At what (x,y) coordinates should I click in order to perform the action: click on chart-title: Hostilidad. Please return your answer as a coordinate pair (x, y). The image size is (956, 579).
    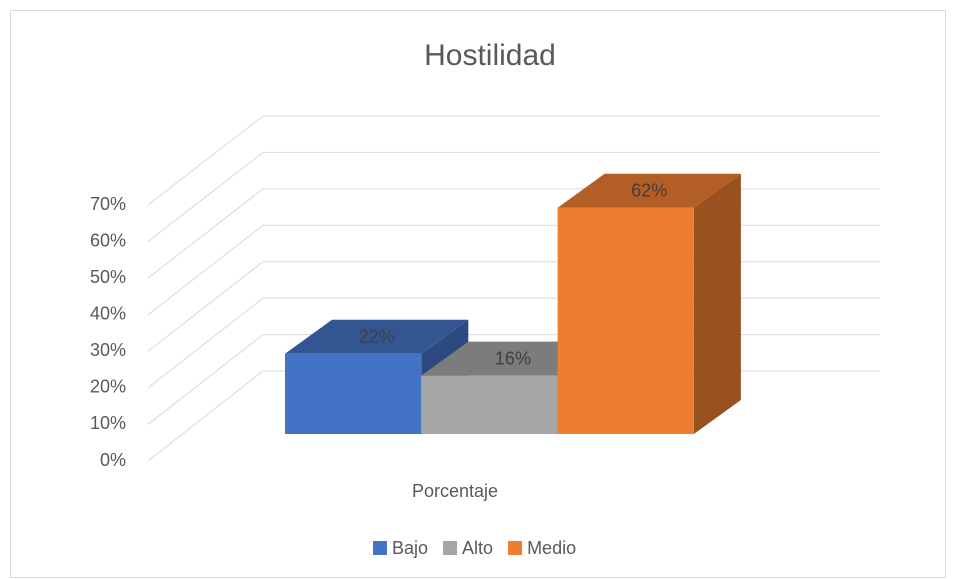
    Looking at the image, I should click on (490, 55).